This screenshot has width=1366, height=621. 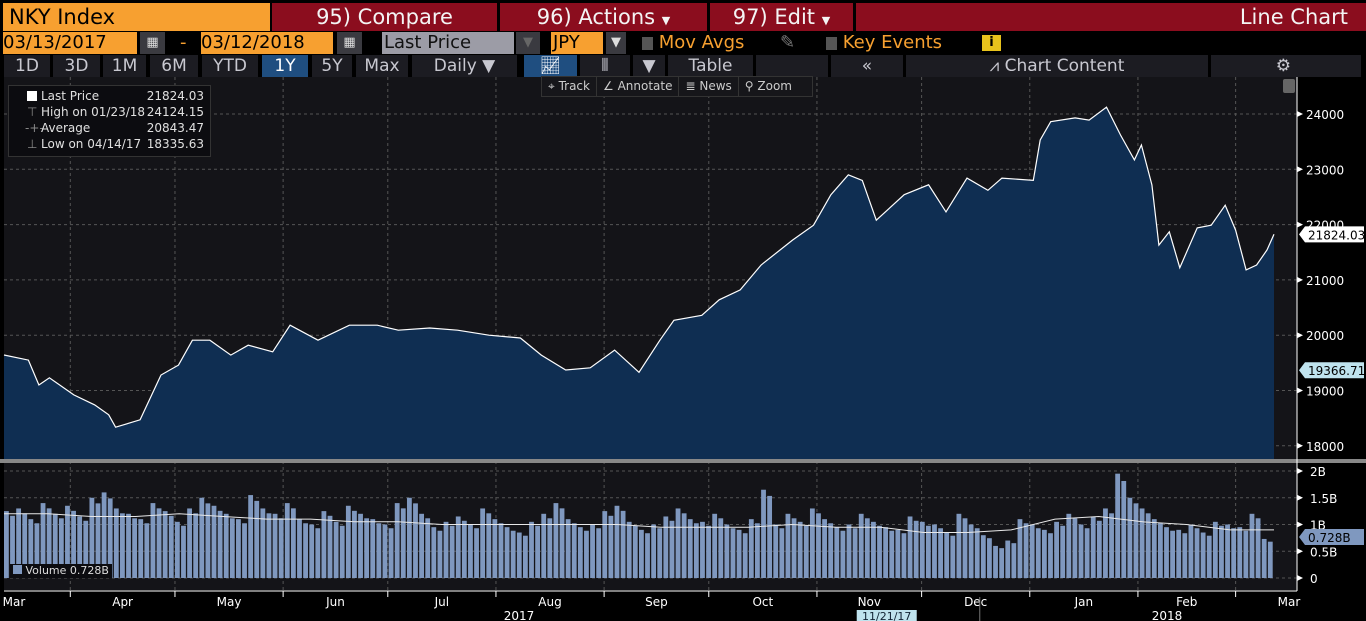 What do you see at coordinates (1286, 66) in the screenshot?
I see `gear-icon: ⚙` at bounding box center [1286, 66].